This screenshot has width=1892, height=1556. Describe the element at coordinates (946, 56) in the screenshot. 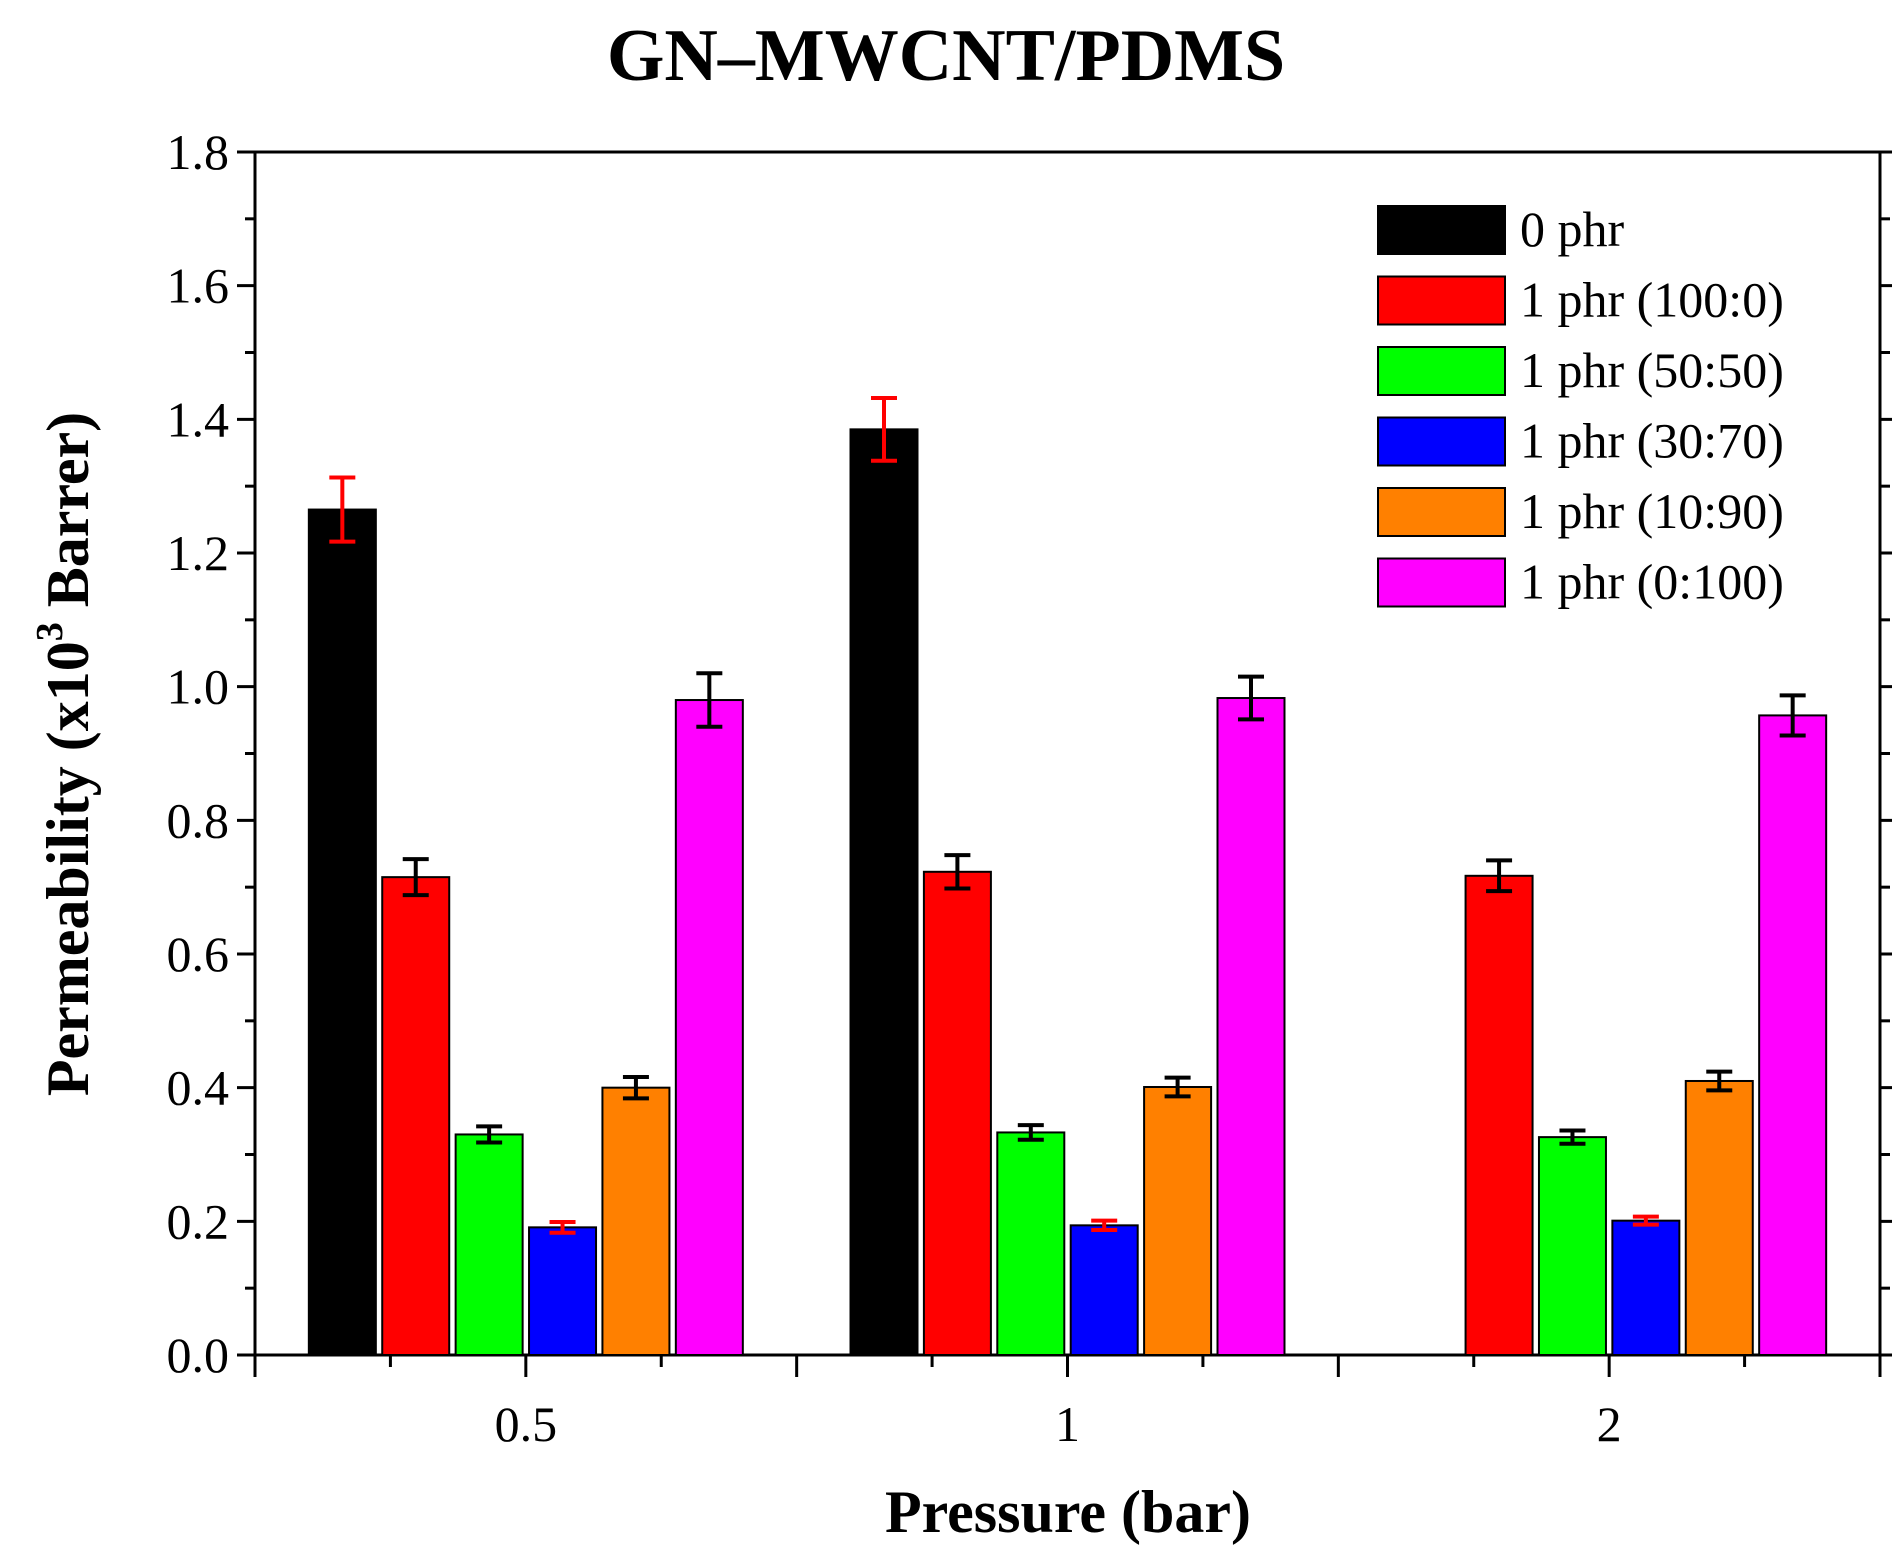

I see `chart-title: GN–MWCNT/PDMS` at that location.